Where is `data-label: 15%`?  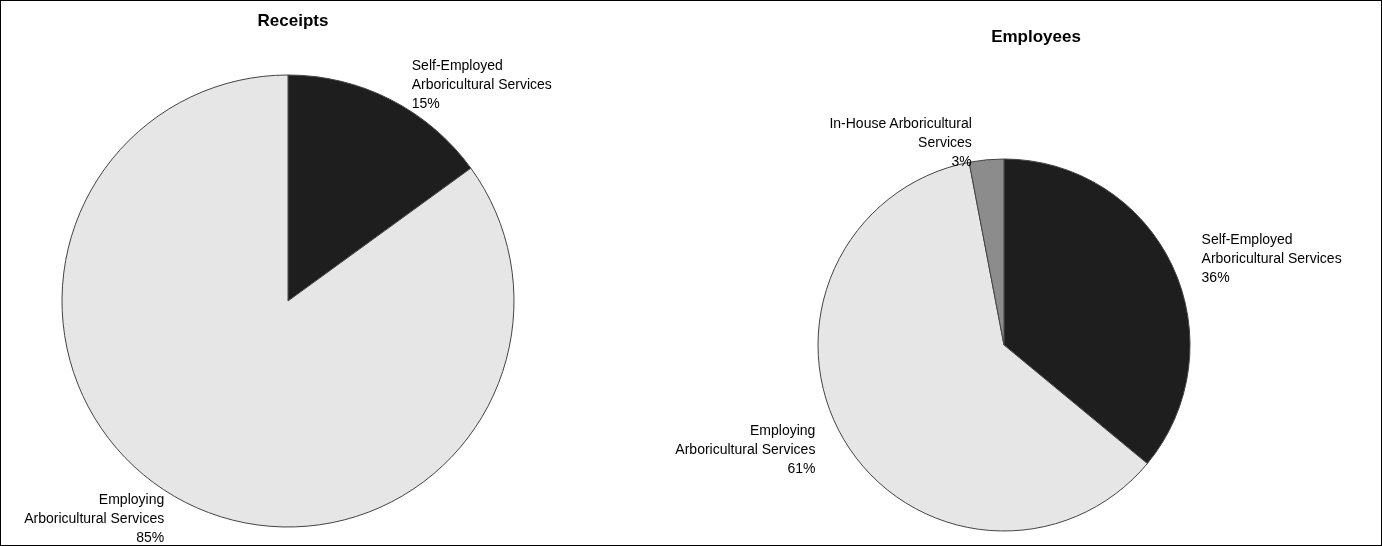 data-label: 15% is located at coordinates (425, 102).